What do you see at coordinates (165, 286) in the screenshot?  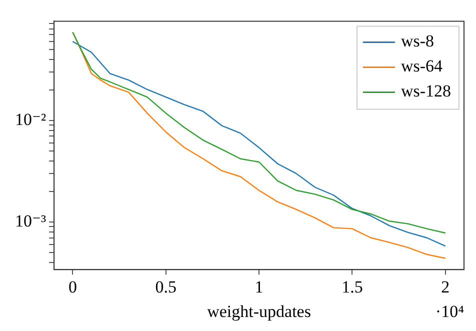 I see `x-tick-label: 0.5` at bounding box center [165, 286].